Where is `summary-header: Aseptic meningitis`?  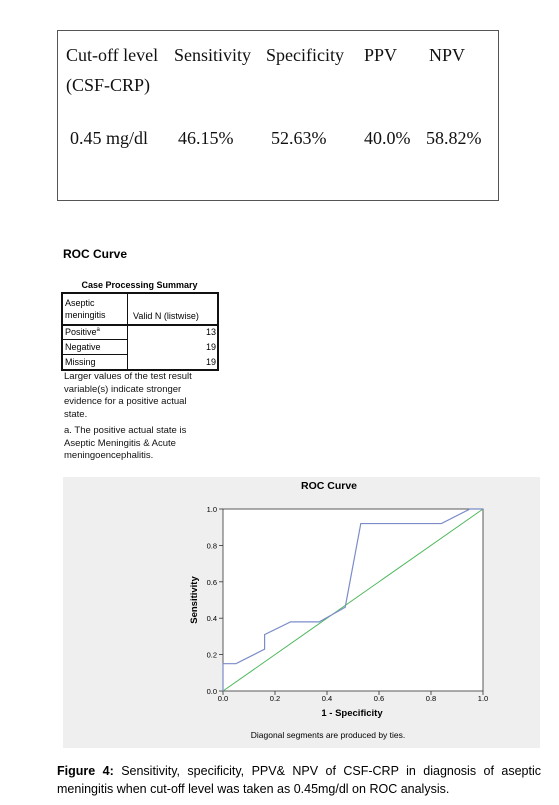
summary-header: Aseptic meningitis is located at coordinates (85, 309).